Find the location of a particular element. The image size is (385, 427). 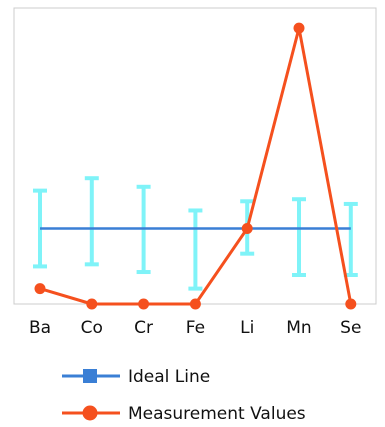

measurement-values-point-ba is located at coordinates (40, 288).